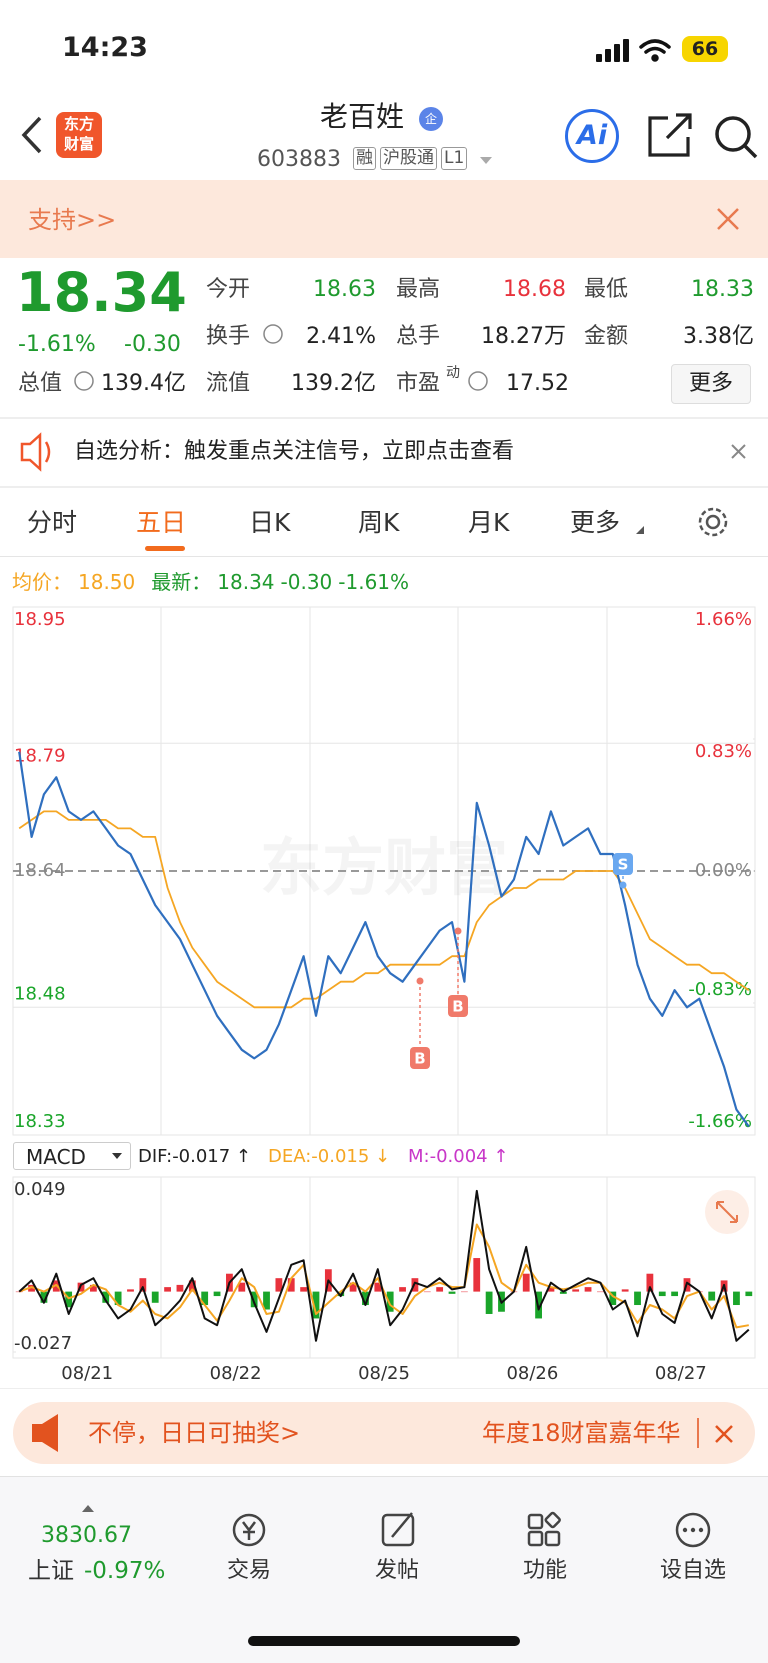  What do you see at coordinates (40, 383) in the screenshot?
I see `field-label: 总值` at bounding box center [40, 383].